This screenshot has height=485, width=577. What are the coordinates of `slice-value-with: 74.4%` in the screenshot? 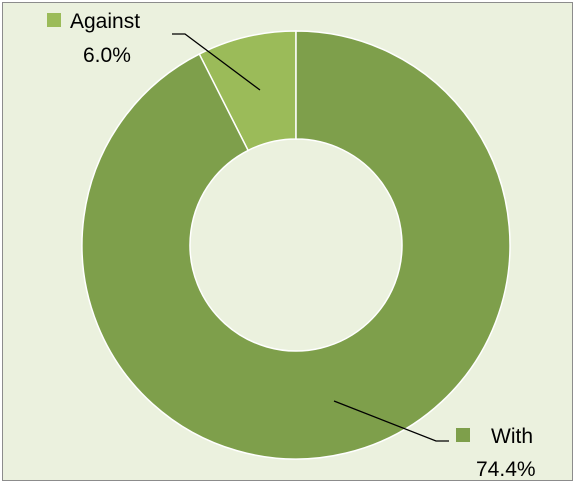 It's located at (506, 469).